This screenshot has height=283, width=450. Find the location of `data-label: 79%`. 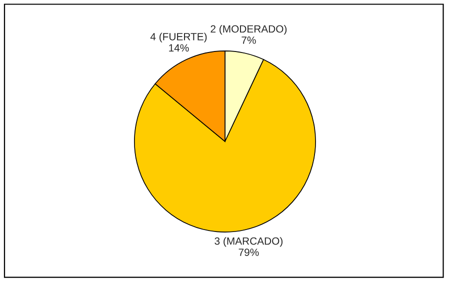

data-label: 79% is located at coordinates (248, 252).